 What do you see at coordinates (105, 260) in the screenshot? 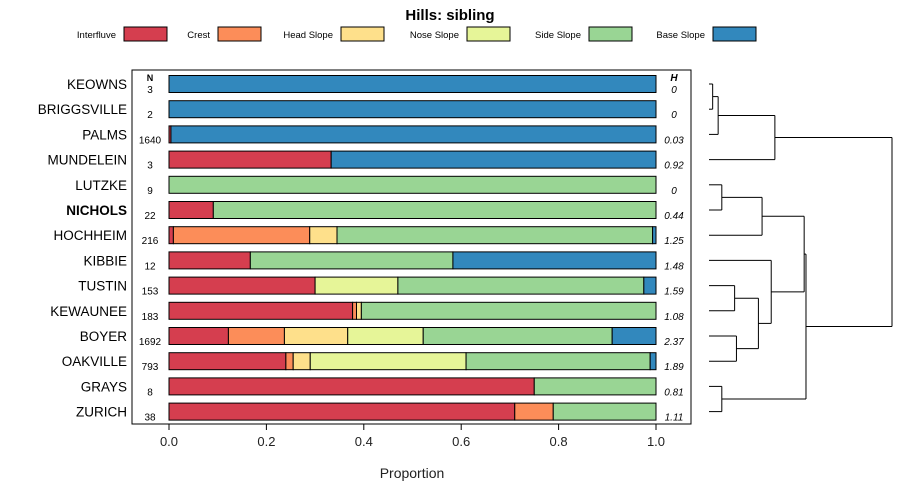
I see `row-label: KIBBIE` at bounding box center [105, 260].